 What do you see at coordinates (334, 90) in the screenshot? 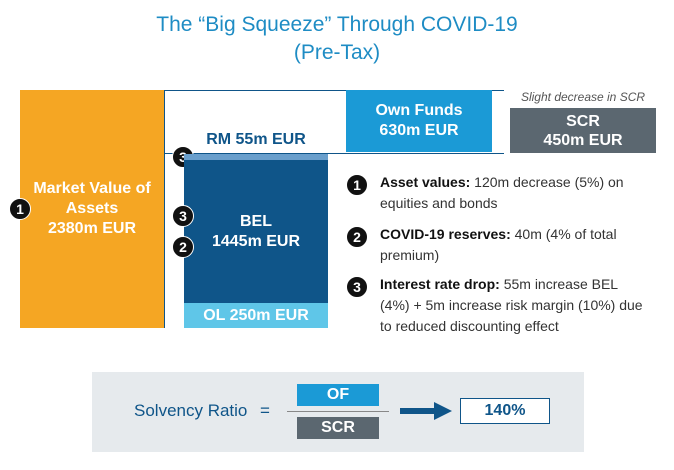
I see `frame-top-line` at bounding box center [334, 90].